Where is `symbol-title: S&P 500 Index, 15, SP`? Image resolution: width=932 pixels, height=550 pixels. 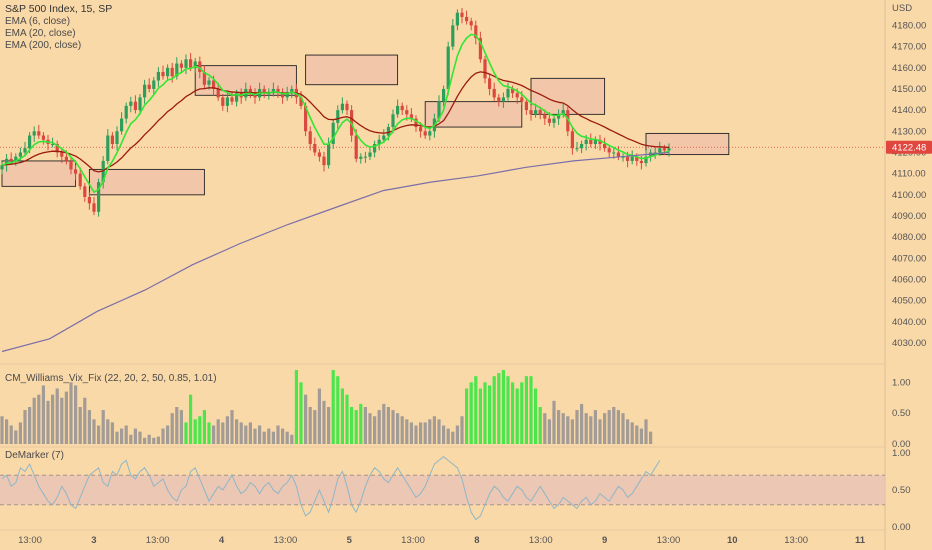 symbol-title: S&P 500 Index, 15, SP is located at coordinates (59, 9).